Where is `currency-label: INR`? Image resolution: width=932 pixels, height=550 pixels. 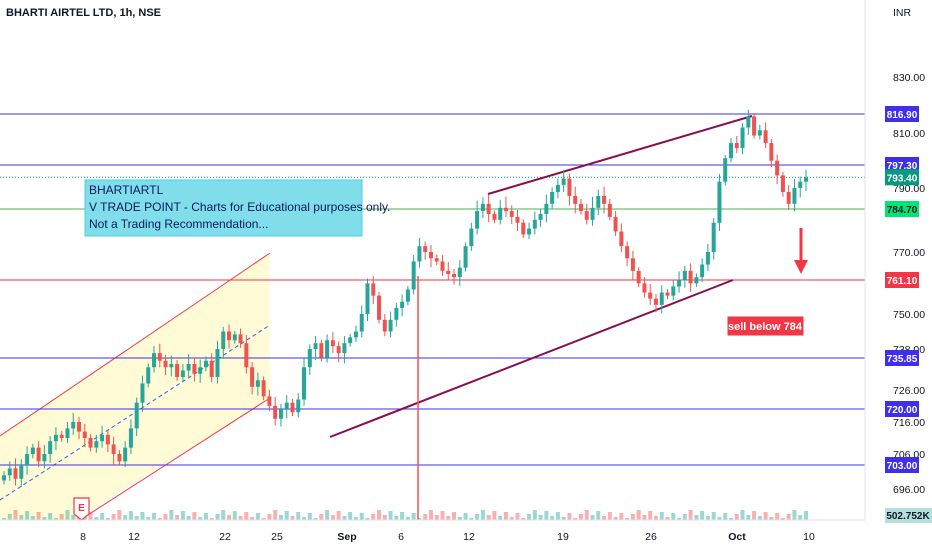 currency-label: INR is located at coordinates (902, 13).